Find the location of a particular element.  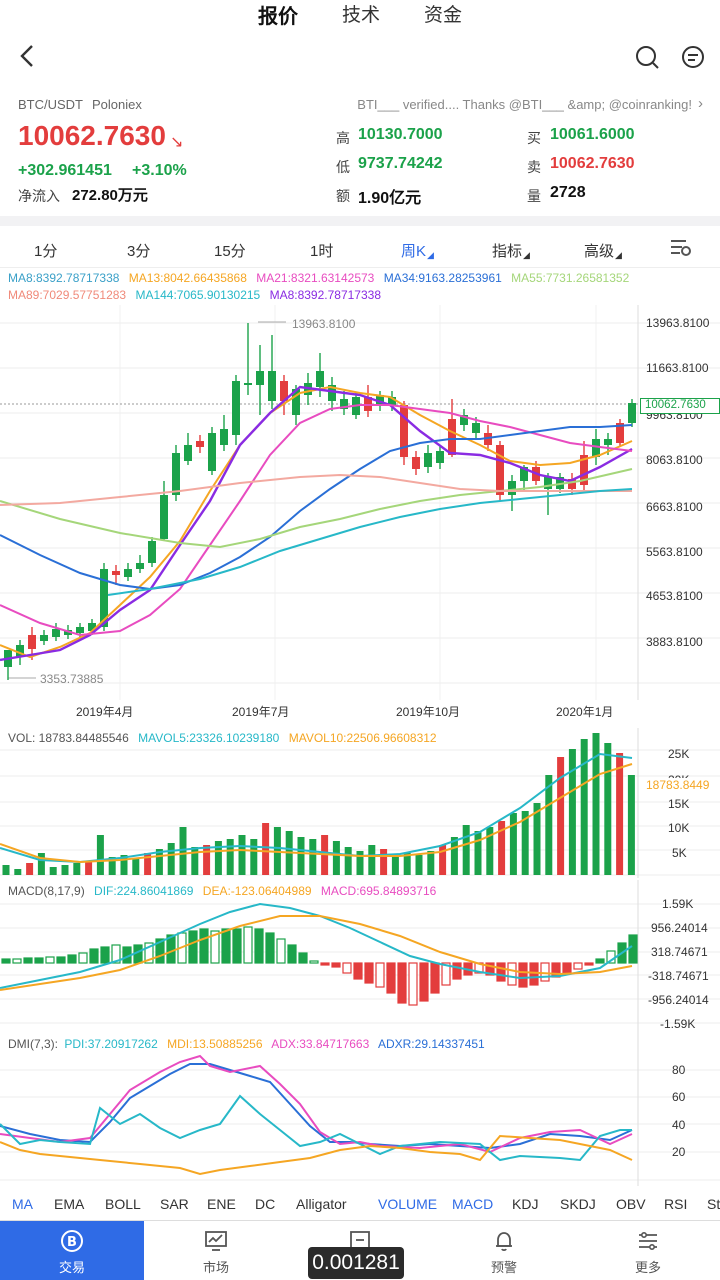

legend-ma89: MA89:7029.57751283 is located at coordinates (67, 295).